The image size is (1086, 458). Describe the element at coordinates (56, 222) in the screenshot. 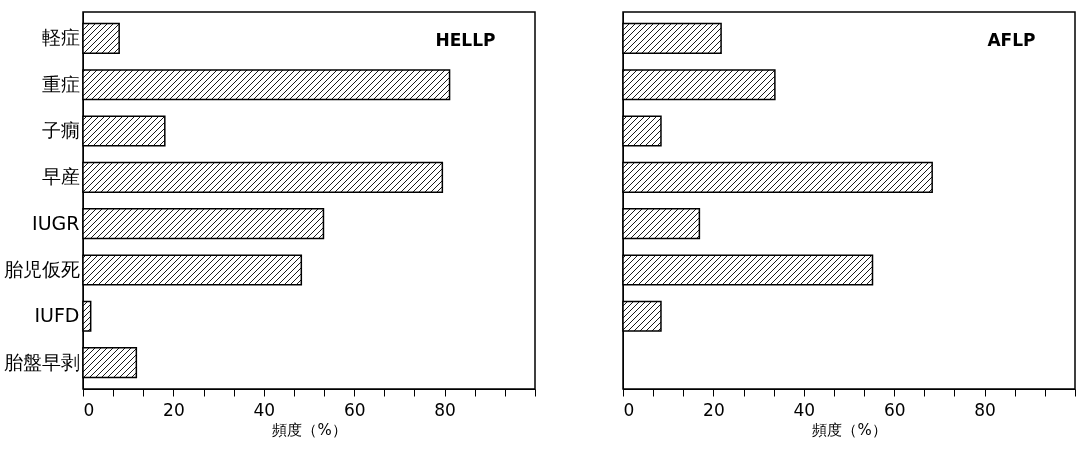

I see `y-tick-label: IUGR` at that location.